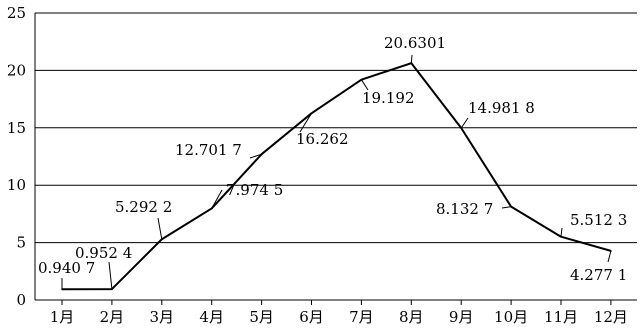 This screenshot has height=328, width=640. Describe the element at coordinates (112, 317) in the screenshot. I see `x-tick-label-2: 2月` at that location.